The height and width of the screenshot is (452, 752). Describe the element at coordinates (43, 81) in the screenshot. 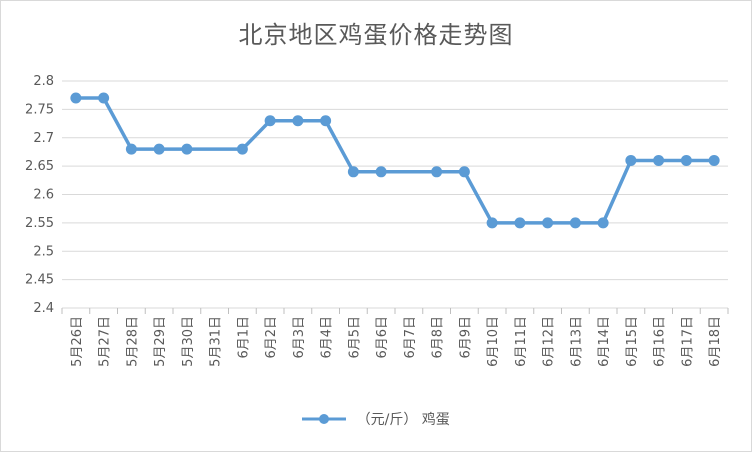

I see `y-tick-label: 2.8` at that location.